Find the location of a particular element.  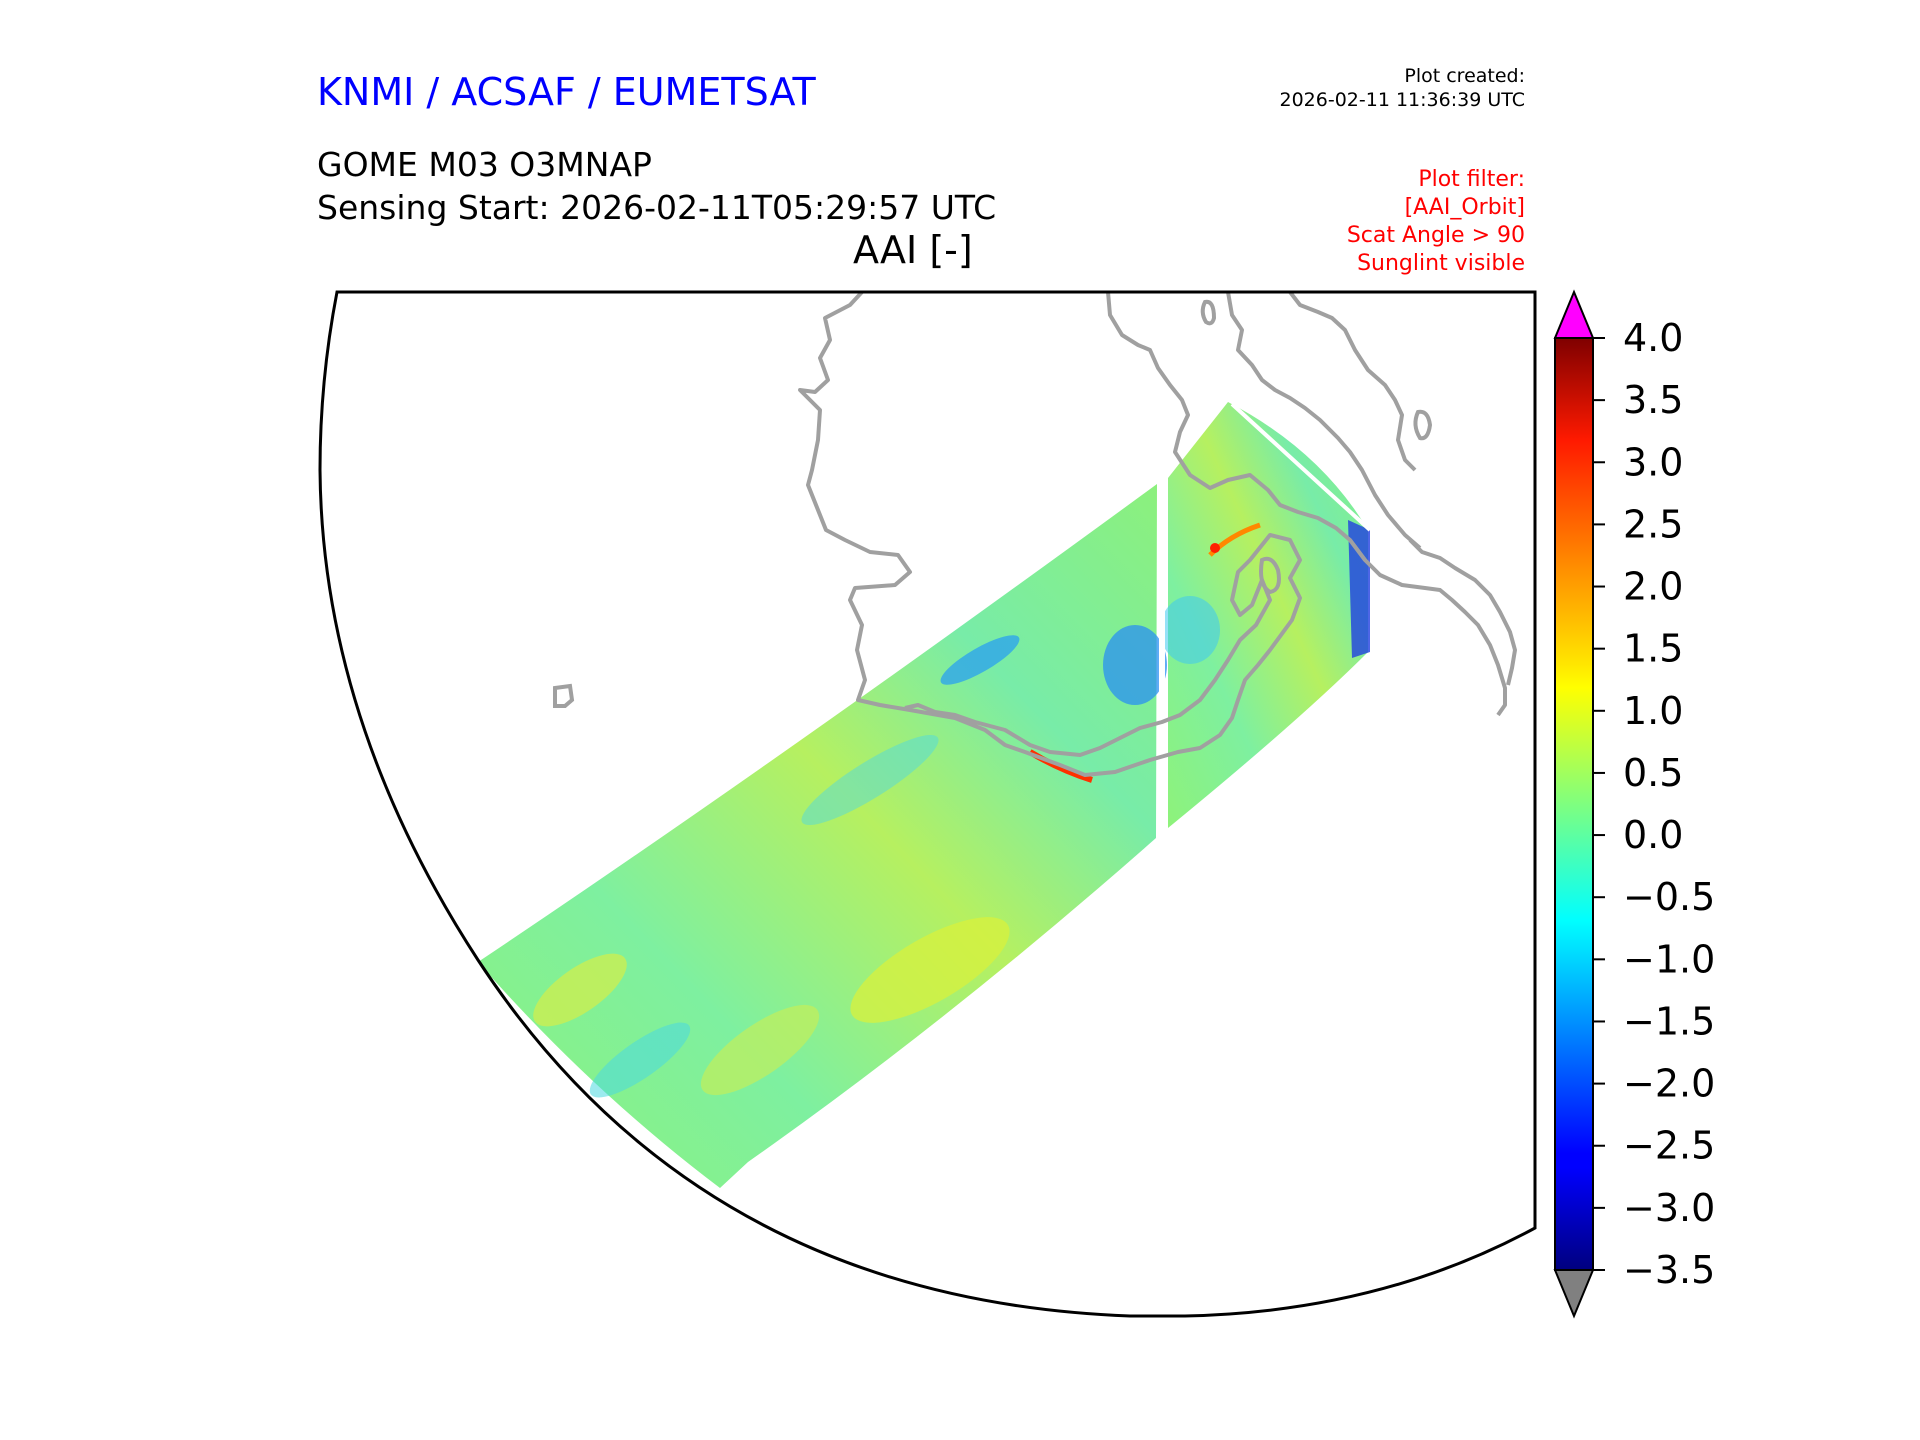

colorbar-tick-label: 0.5 is located at coordinates (1653, 773).